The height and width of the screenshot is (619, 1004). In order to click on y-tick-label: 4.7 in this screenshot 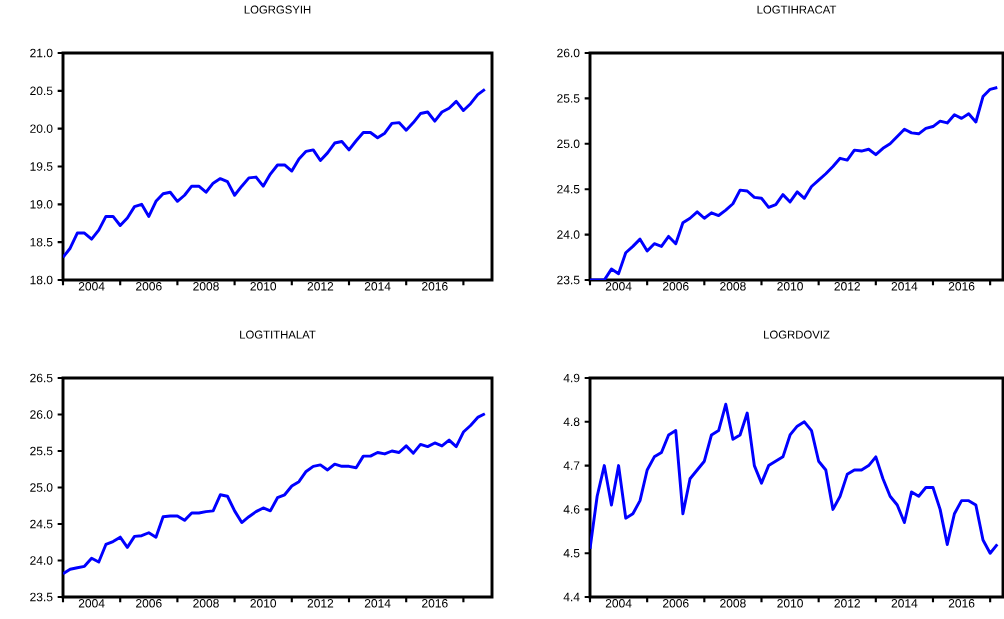, I will do `click(571, 465)`.